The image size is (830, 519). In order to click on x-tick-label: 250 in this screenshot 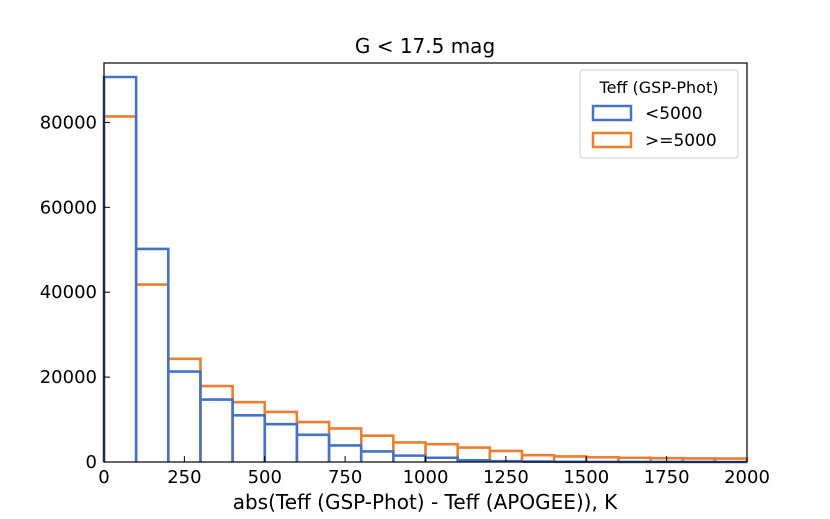, I will do `click(184, 477)`.